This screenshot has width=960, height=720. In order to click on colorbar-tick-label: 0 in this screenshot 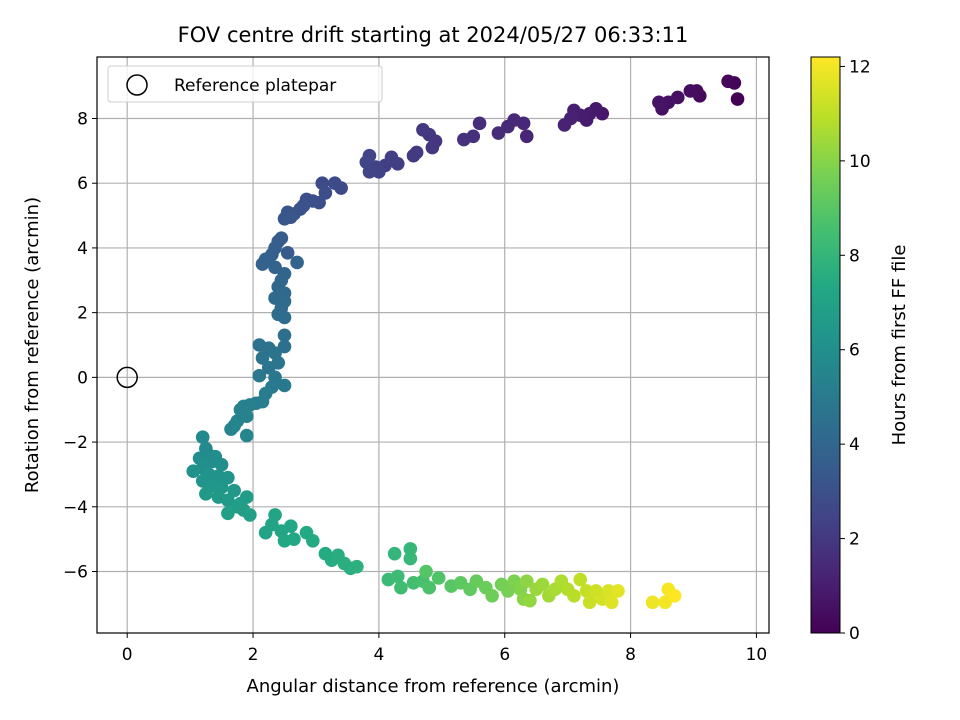, I will do `click(854, 634)`.